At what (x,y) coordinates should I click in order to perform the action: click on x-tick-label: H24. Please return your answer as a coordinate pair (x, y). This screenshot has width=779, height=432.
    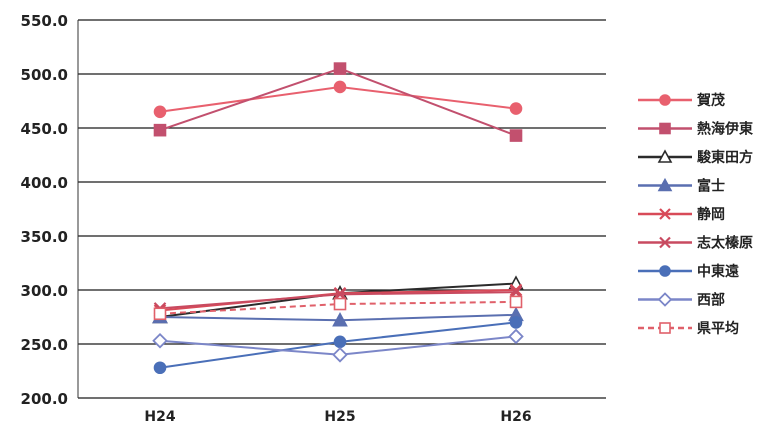
    Looking at the image, I should click on (159, 417).